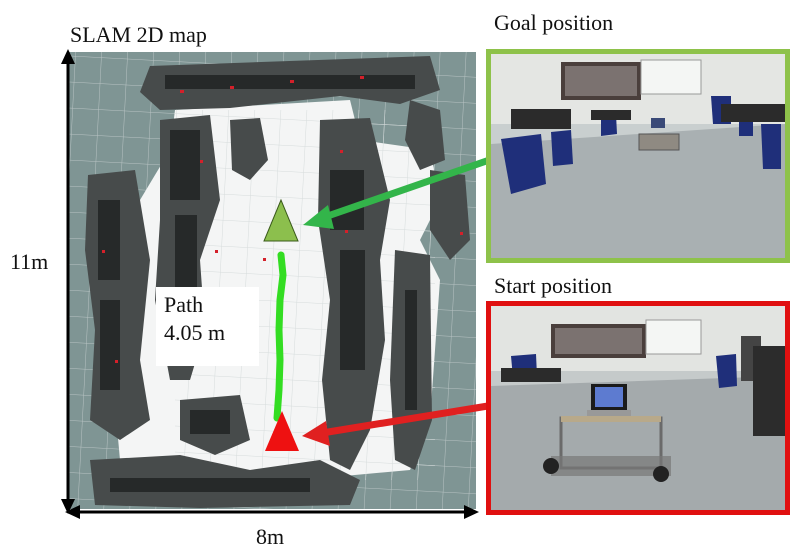 The width and height of the screenshot is (792, 551). What do you see at coordinates (638, 156) in the screenshot?
I see `goal-position-photo` at bounding box center [638, 156].